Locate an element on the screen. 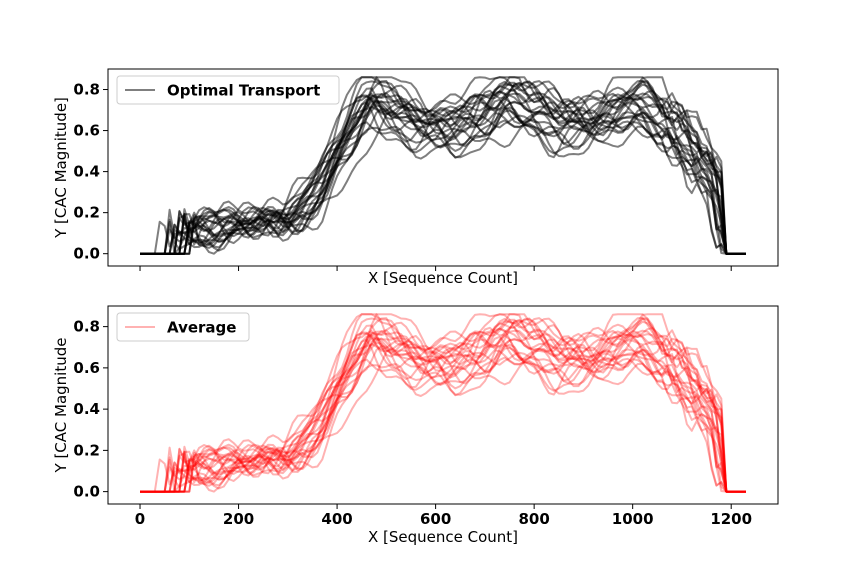  x-tick-label: 600 is located at coordinates (435, 519).